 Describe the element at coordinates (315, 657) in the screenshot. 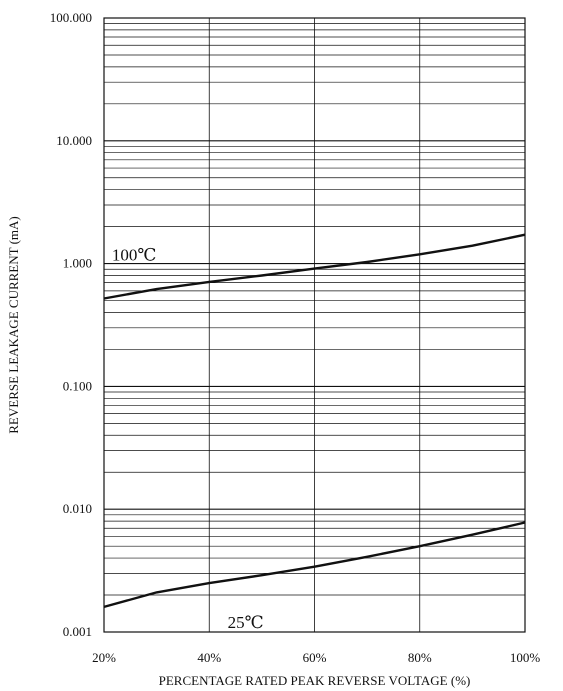

I see `x-tick-label: 60%` at that location.